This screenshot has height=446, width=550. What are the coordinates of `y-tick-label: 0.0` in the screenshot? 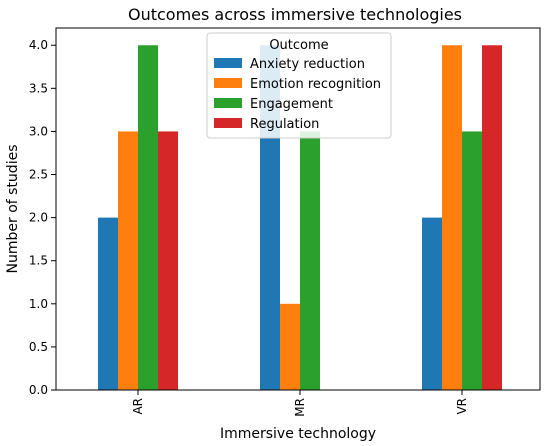 It's located at (38, 390).